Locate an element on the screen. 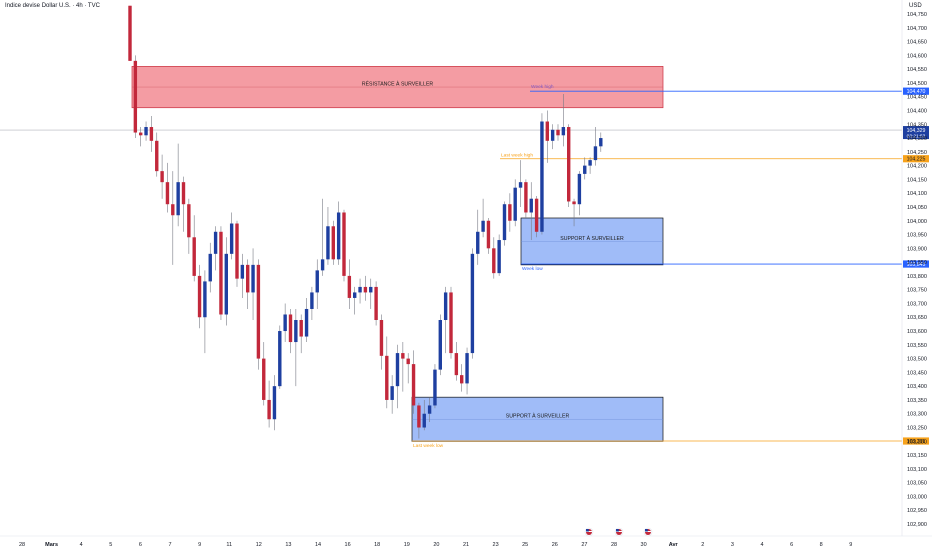 The image size is (932, 550). y-tick-label: 103,050 is located at coordinates (917, 484).